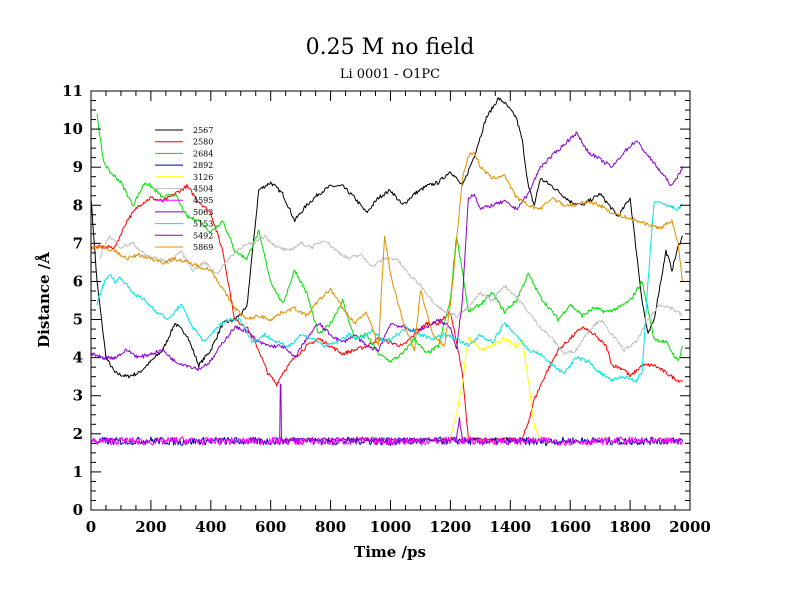 This screenshot has height=600, width=800. What do you see at coordinates (78, 167) in the screenshot?
I see `y-tick-label: 9` at bounding box center [78, 167].